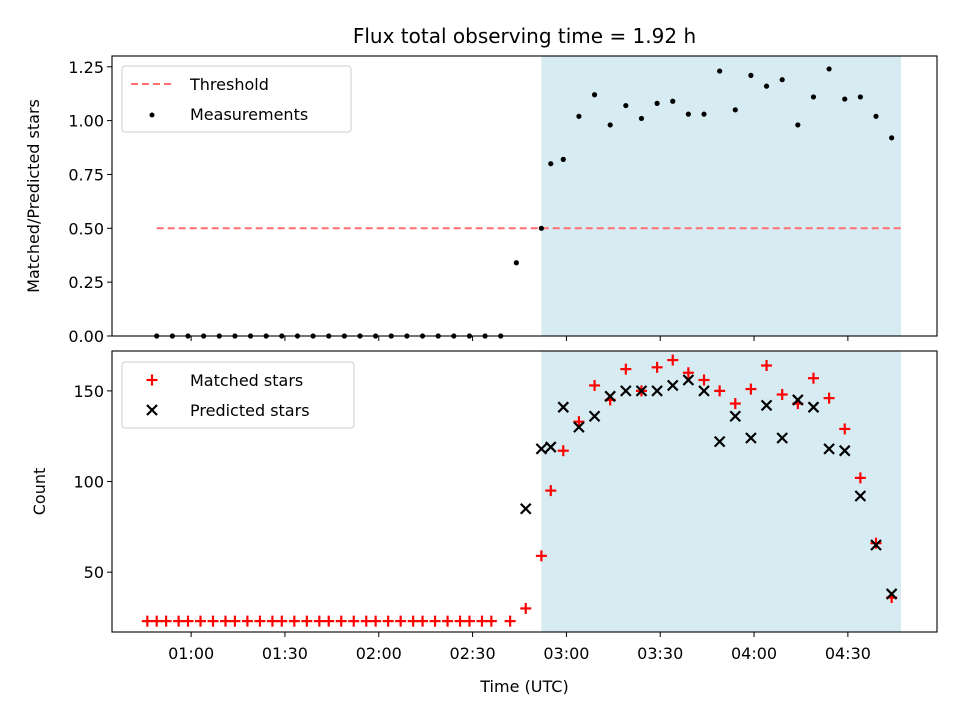 The width and height of the screenshot is (960, 720). I want to click on legend-measurements-label: Measurements, so click(249, 114).